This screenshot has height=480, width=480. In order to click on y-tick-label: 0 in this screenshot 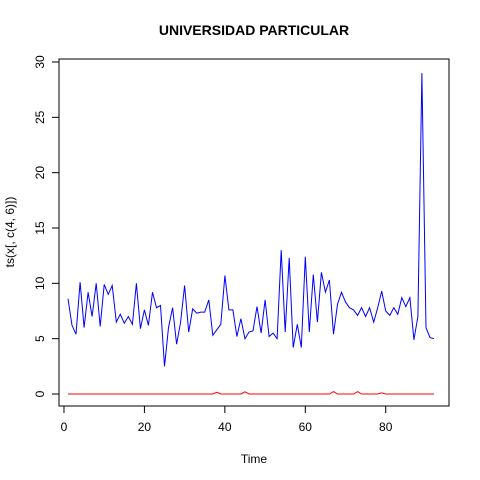, I will do `click(40, 393)`.